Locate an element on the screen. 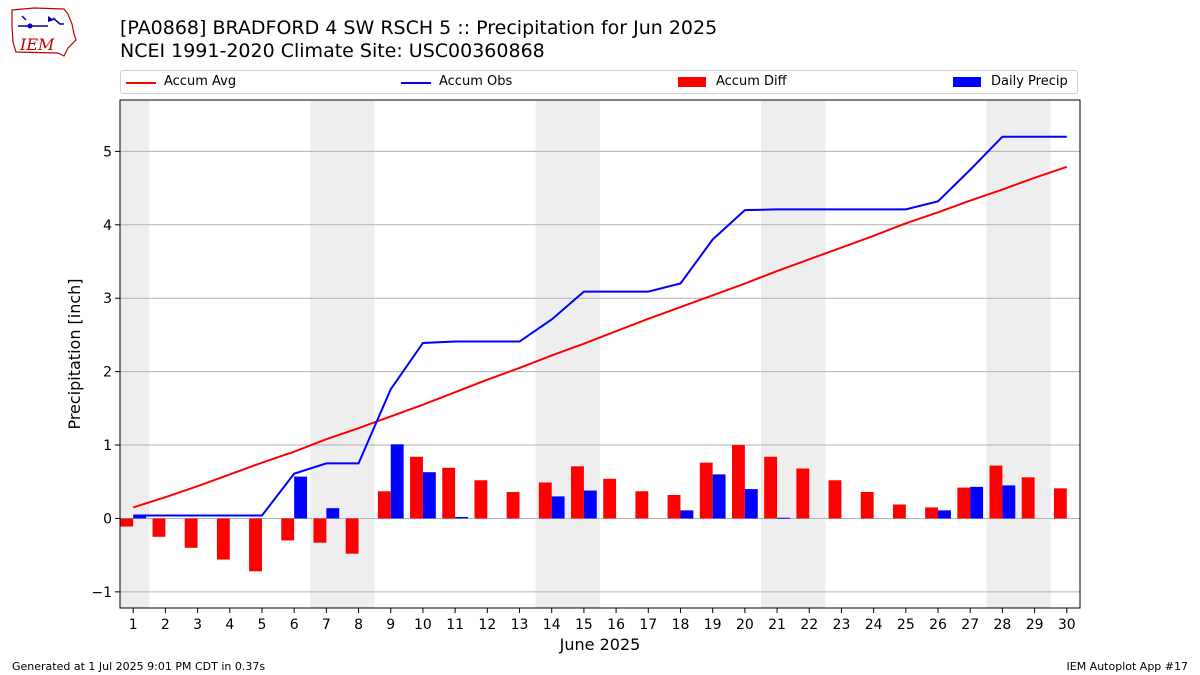 Image resolution: width=1200 pixels, height=675 pixels. x-tick-label: 5 is located at coordinates (262, 625).